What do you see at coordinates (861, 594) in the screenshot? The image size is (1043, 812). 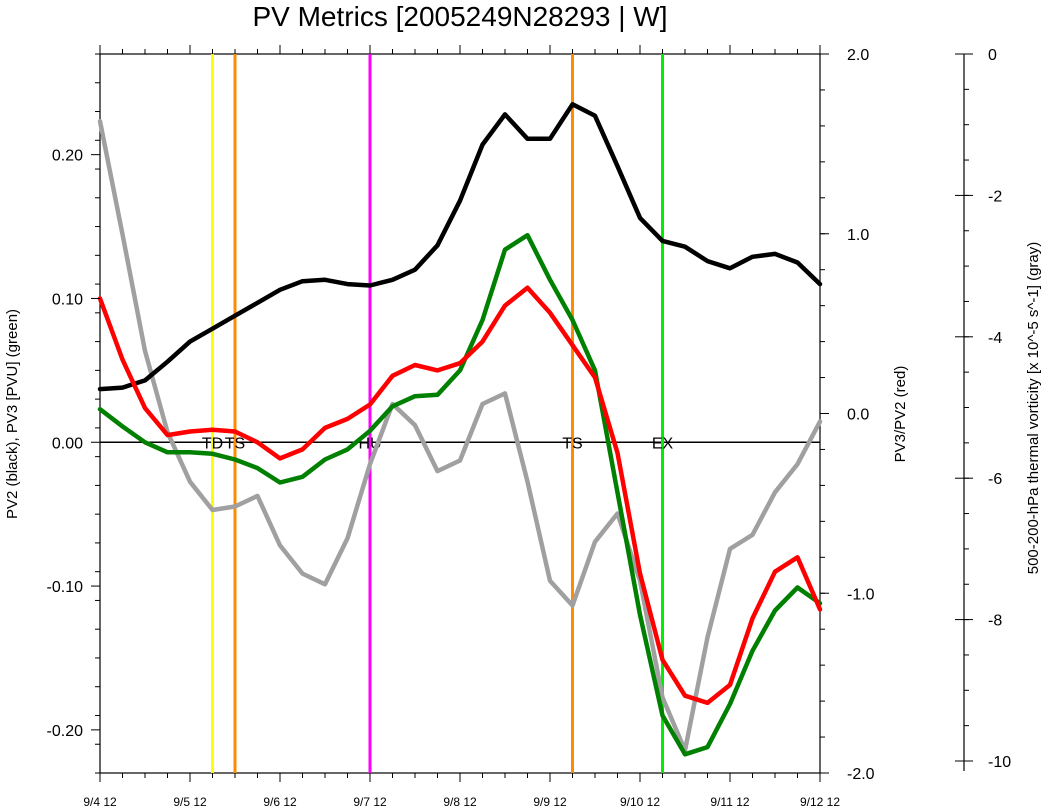 I see `right-tick-label: -1.0` at bounding box center [861, 594].